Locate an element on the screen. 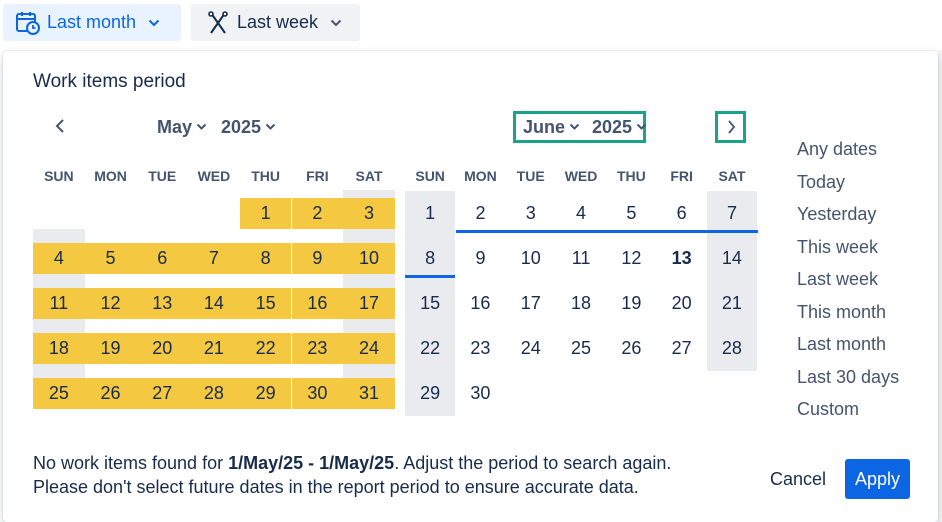 Image resolution: width=942 pixels, height=522 pixels. june-day-13: 13 is located at coordinates (681, 258).